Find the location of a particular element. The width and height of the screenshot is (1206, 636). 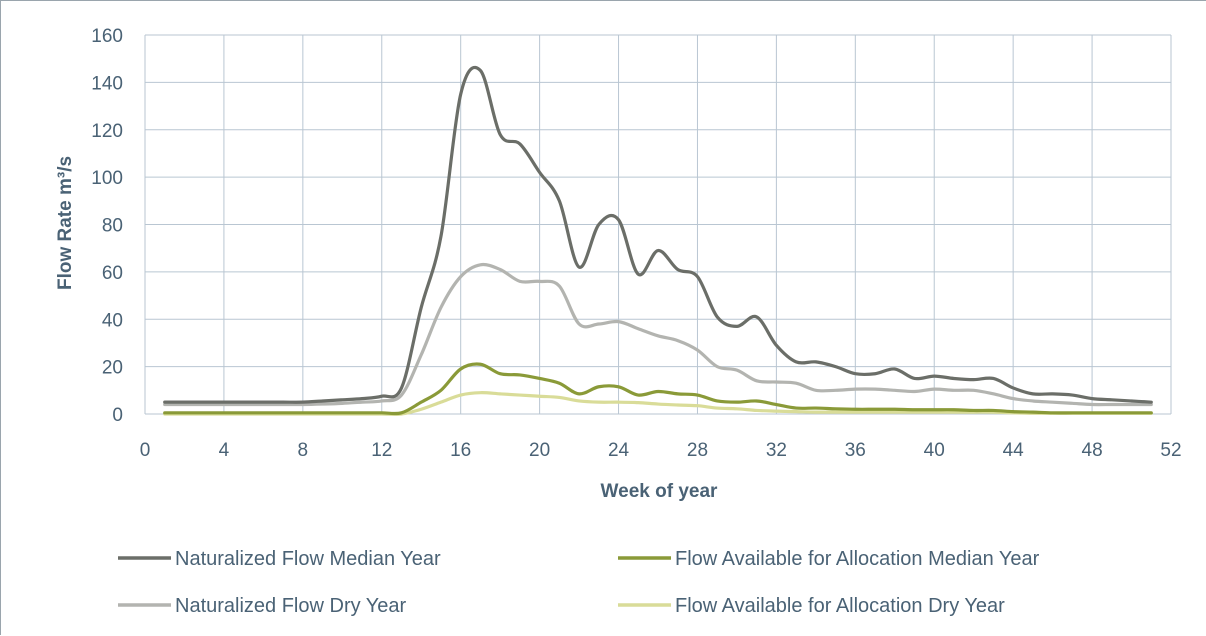

x-tick-label: 48 is located at coordinates (1092, 450).